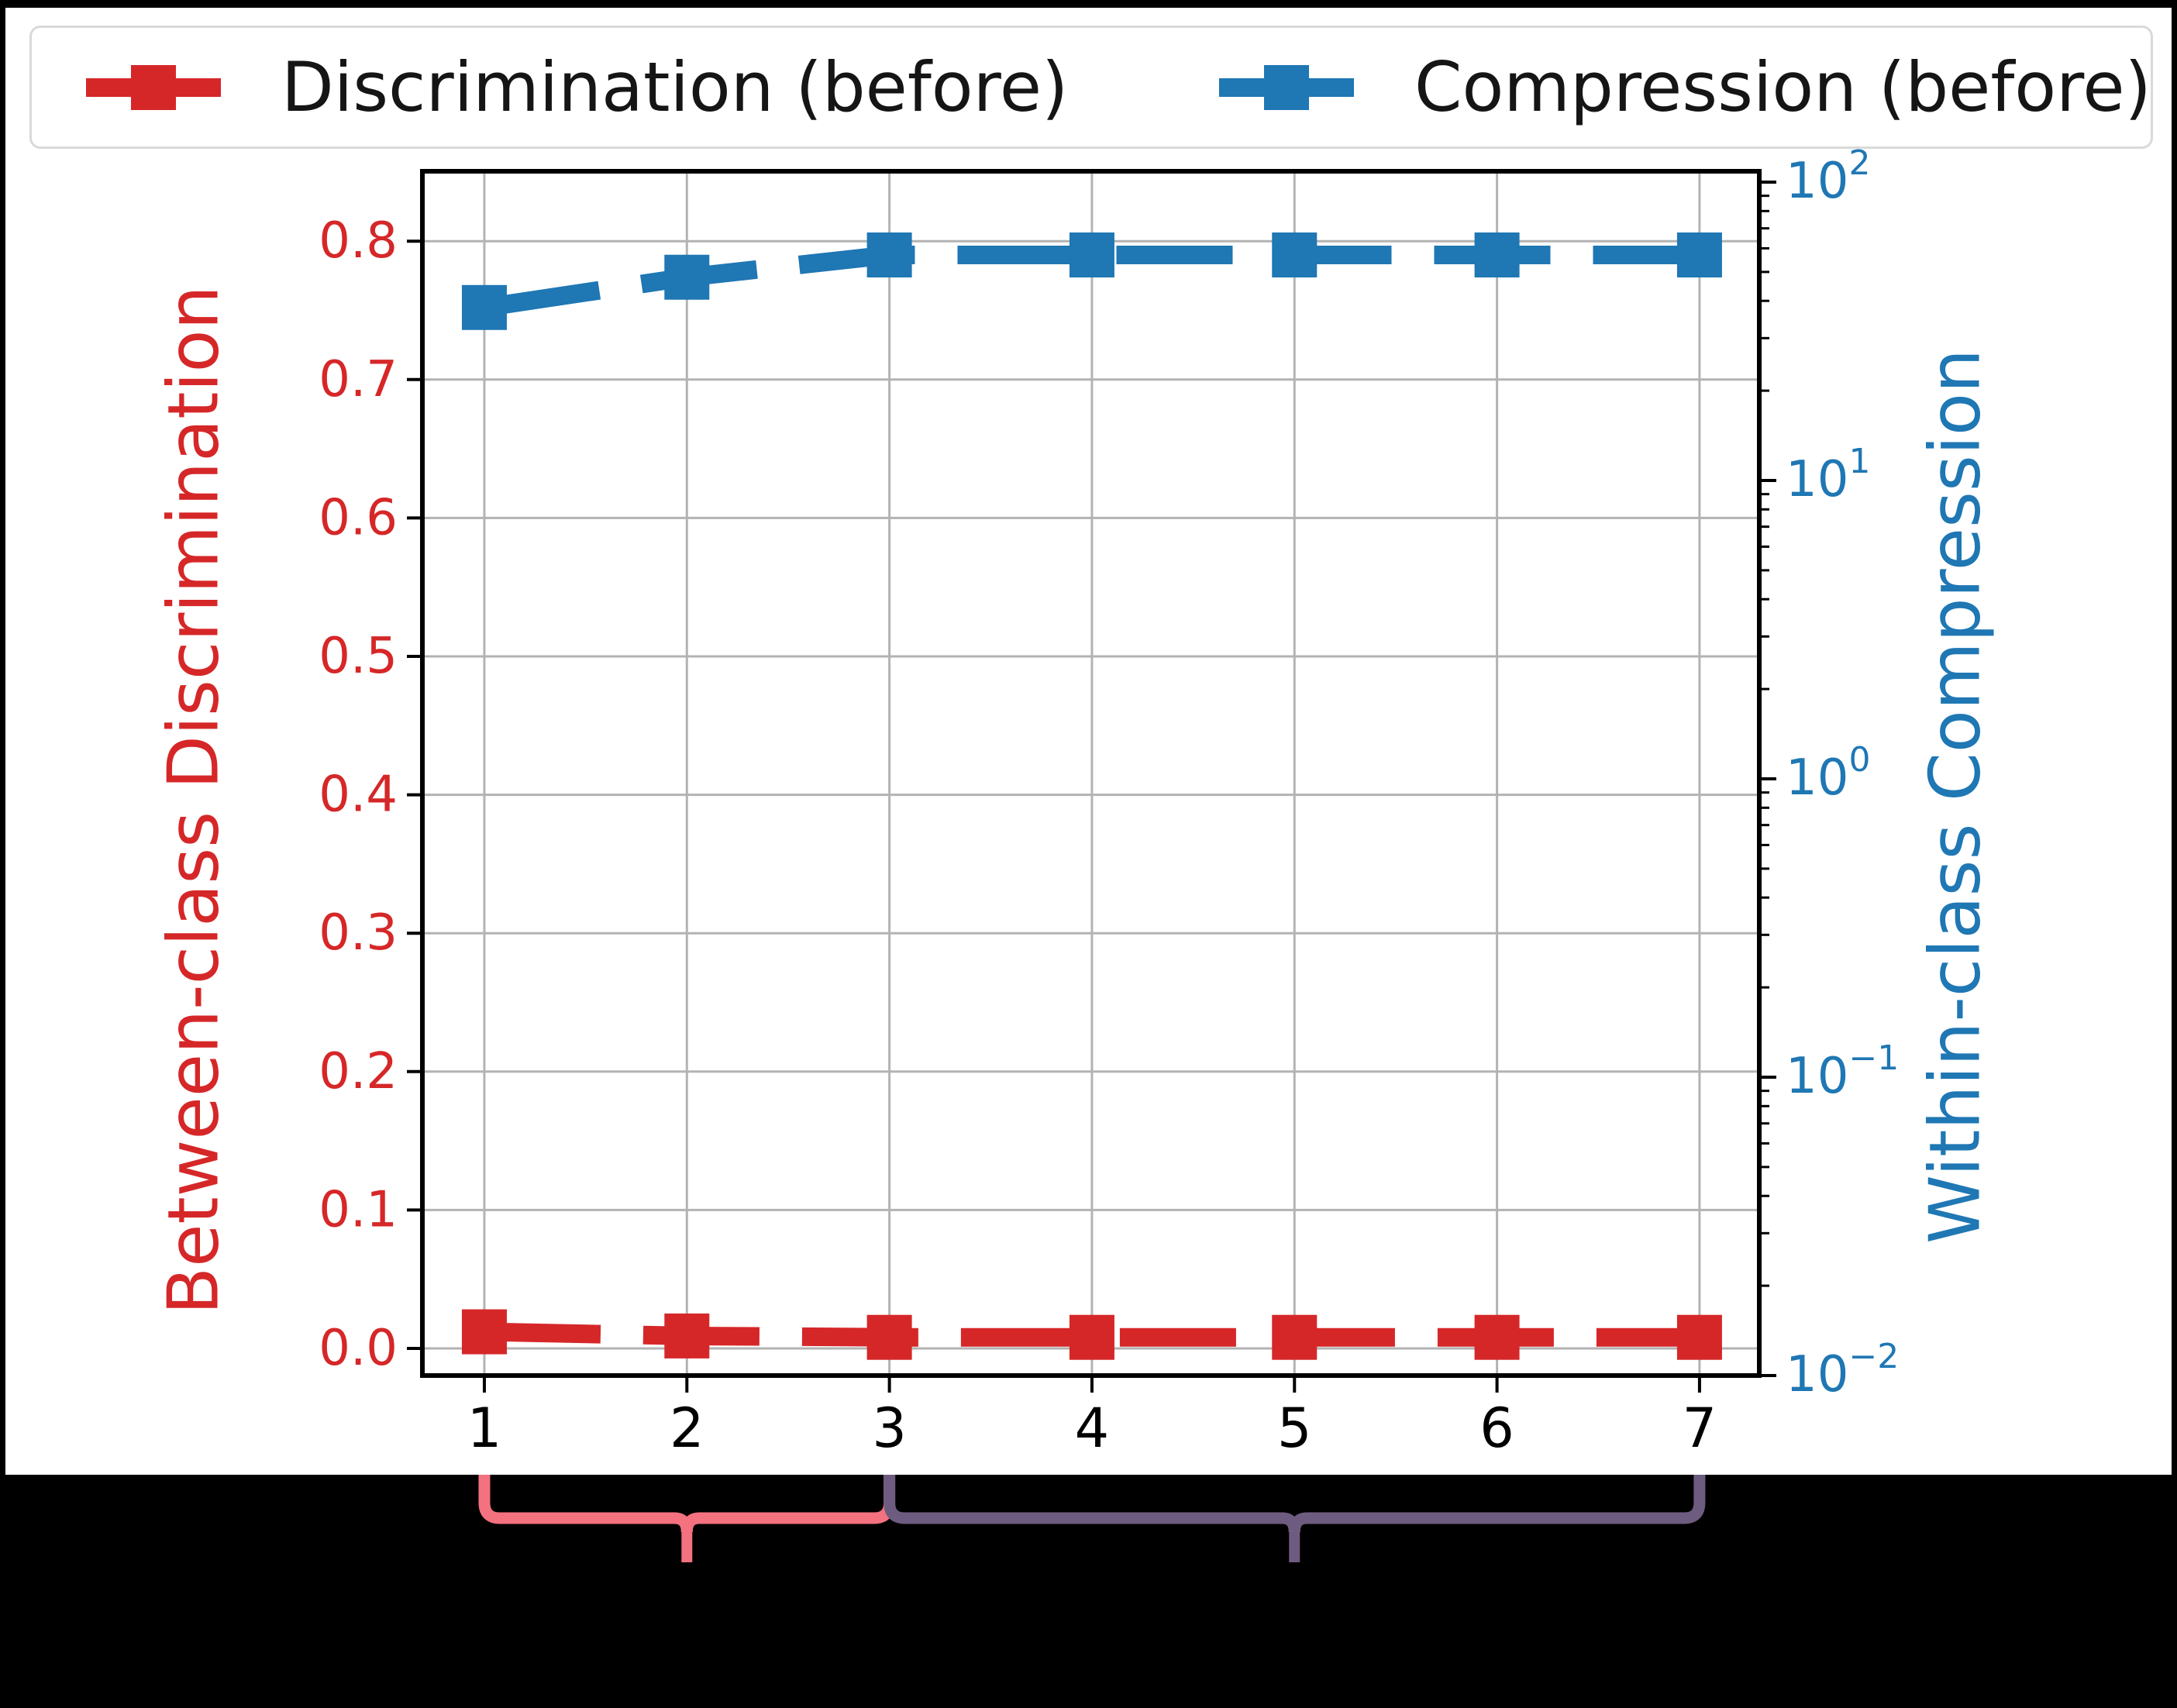 The height and width of the screenshot is (1708, 2177). What do you see at coordinates (153, 87) in the screenshot?
I see `discrimination-line-sample-icon` at bounding box center [153, 87].